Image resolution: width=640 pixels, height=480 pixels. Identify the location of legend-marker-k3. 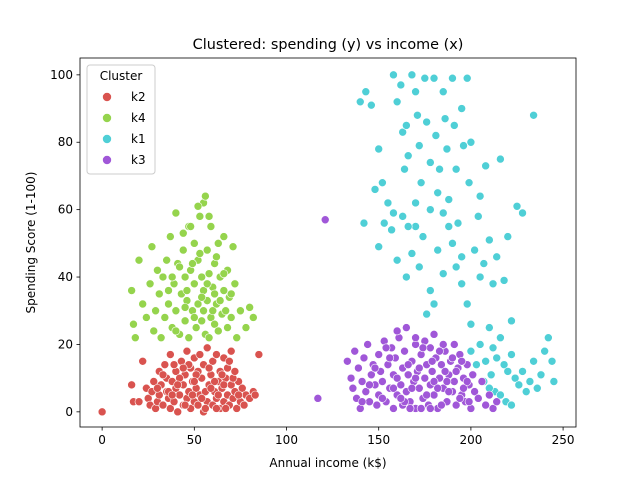
(107, 160).